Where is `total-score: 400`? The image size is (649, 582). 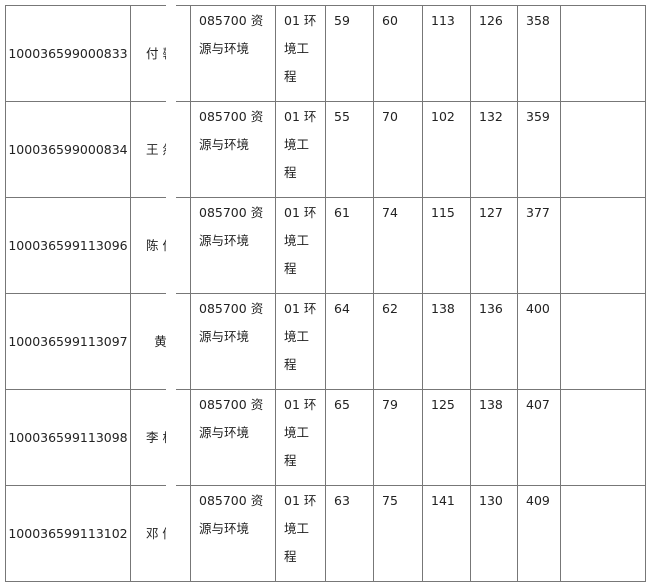 total-score: 400 is located at coordinates (539, 341).